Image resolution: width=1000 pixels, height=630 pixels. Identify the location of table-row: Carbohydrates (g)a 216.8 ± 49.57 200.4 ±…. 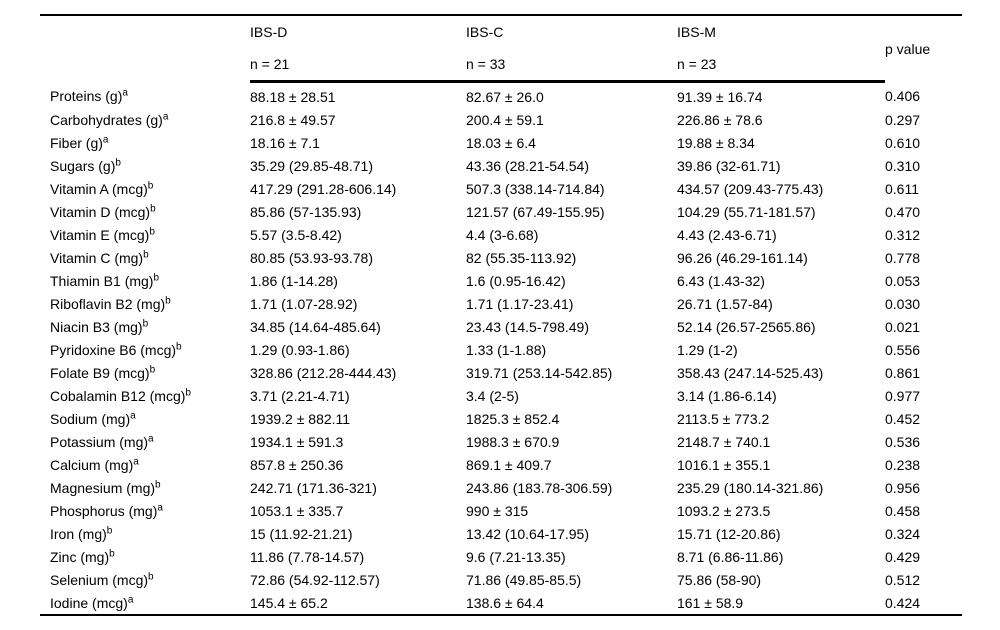
(501, 119).